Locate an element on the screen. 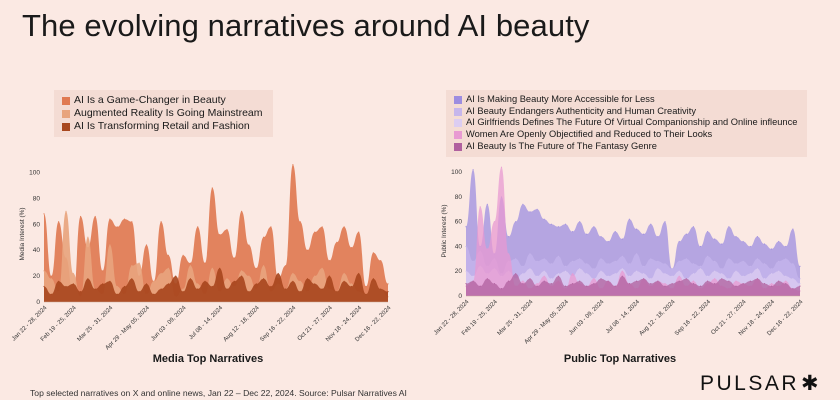  legend-item-1: AI Is a Game-Changer in Beauty is located at coordinates (162, 100).